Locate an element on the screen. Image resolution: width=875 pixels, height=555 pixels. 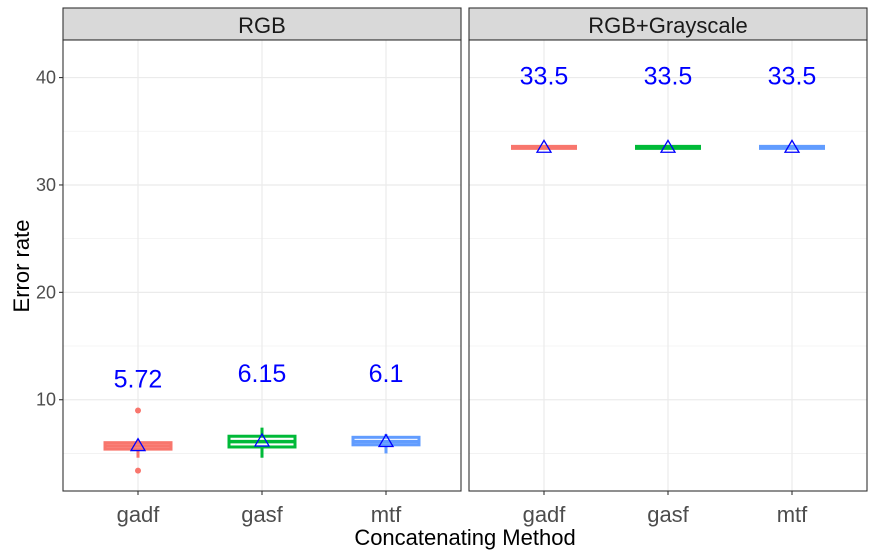
box-gasf: 33.5 is located at coordinates (668, 107).